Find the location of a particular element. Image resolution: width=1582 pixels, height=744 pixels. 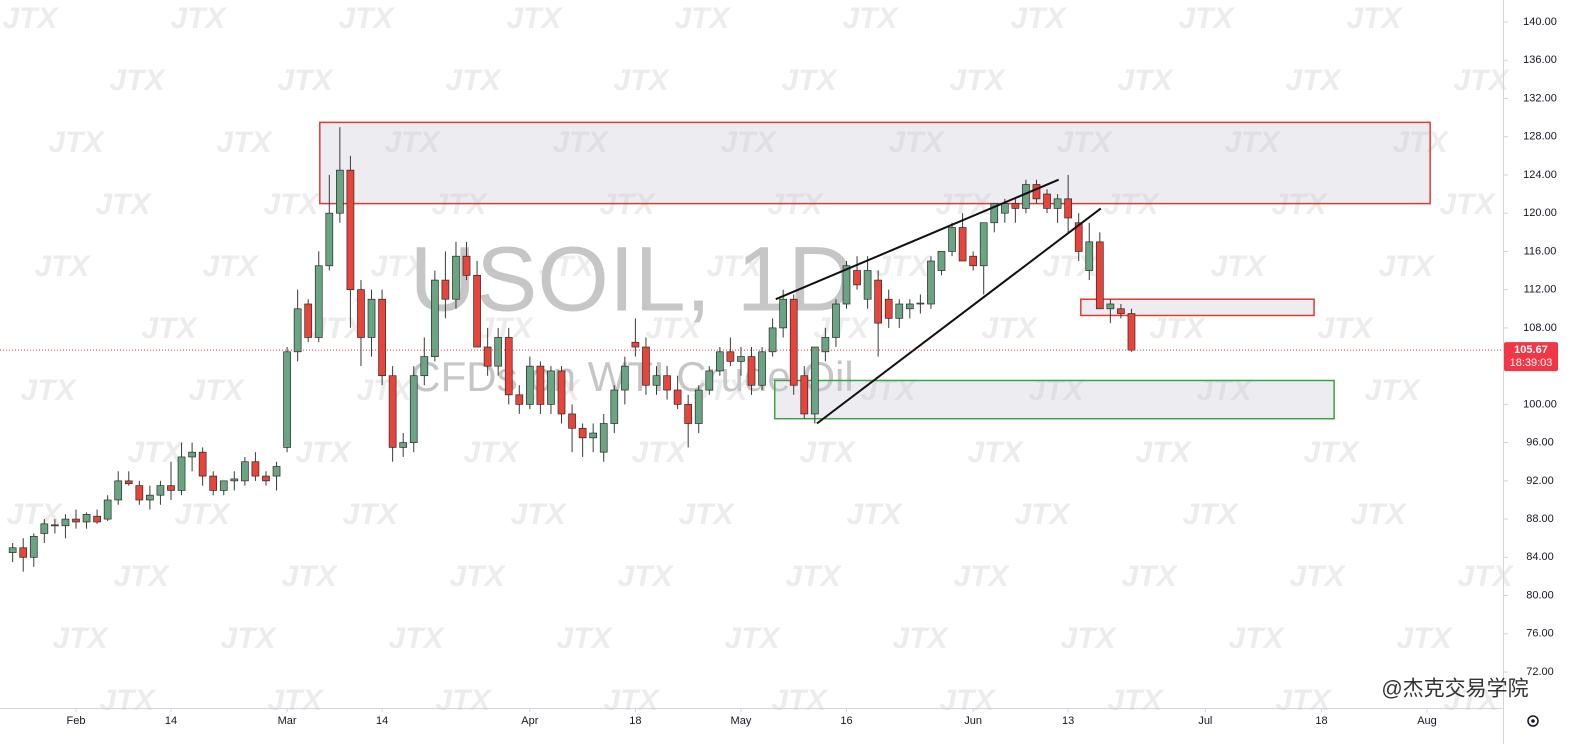

y-tick-label: 136.00 is located at coordinates (1540, 60).